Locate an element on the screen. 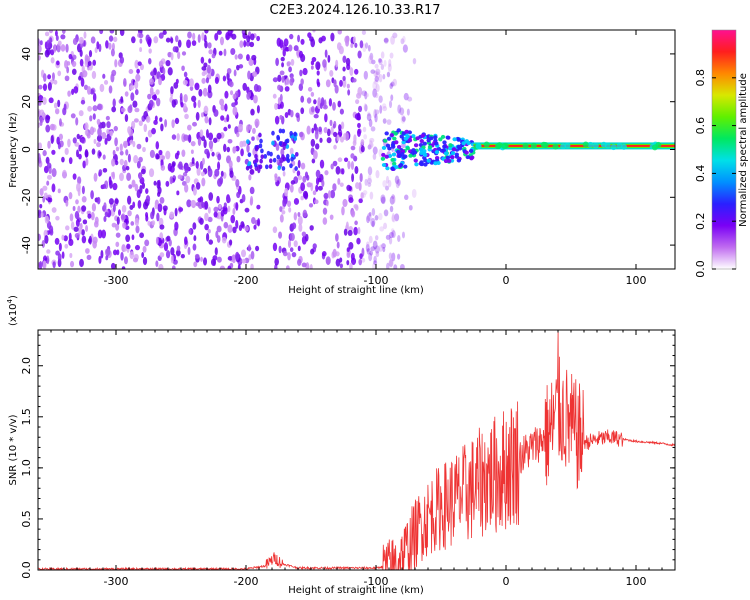 This screenshot has width=750, height=600. snr-x-label: Height of straight line (km) is located at coordinates (356, 590).